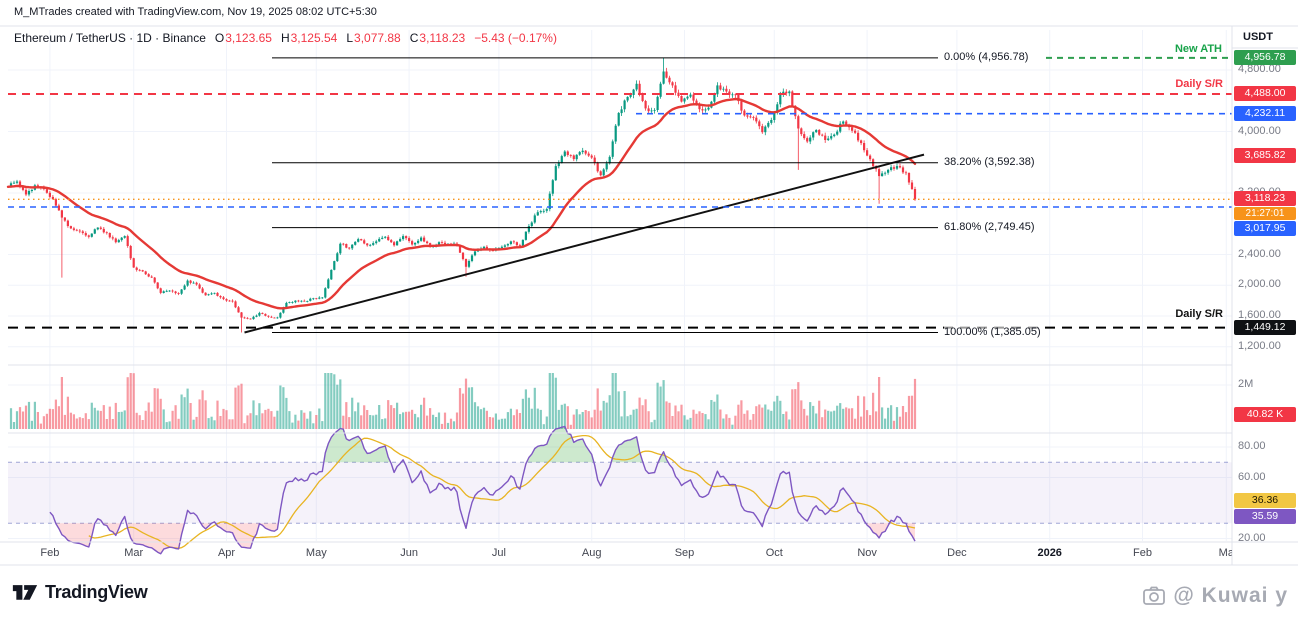 Image resolution: width=1298 pixels, height=621 pixels. What do you see at coordinates (989, 161) in the screenshot?
I see `fib-label: 38.20% (3,592.38)` at bounding box center [989, 161].